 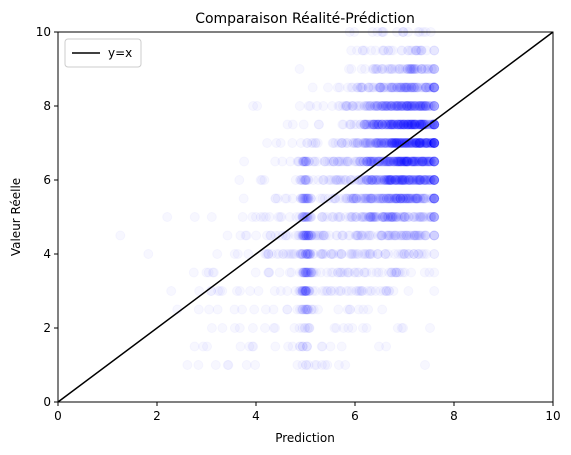 What do you see at coordinates (47, 106) in the screenshot?
I see `y-tick-label: 8` at bounding box center [47, 106].